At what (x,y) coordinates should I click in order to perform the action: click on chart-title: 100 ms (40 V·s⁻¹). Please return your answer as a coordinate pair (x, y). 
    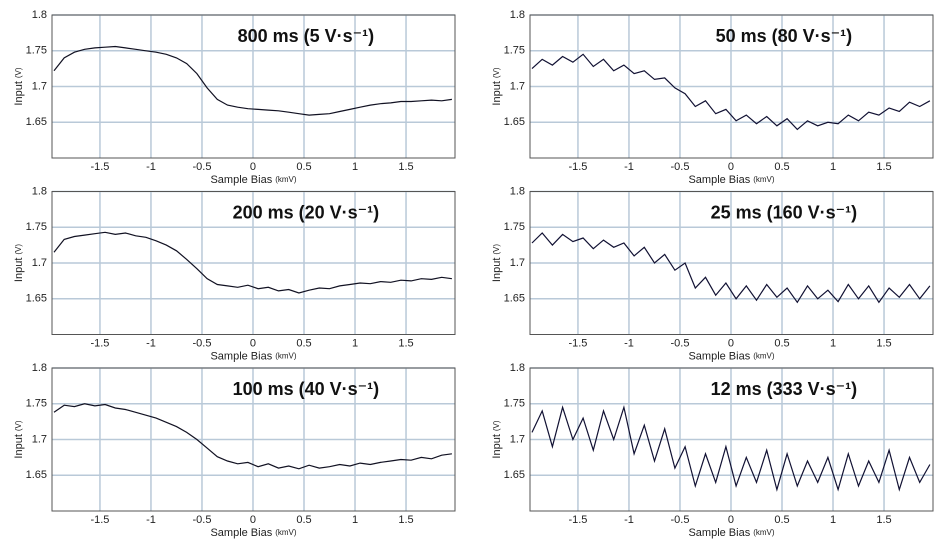
    Looking at the image, I should click on (306, 389).